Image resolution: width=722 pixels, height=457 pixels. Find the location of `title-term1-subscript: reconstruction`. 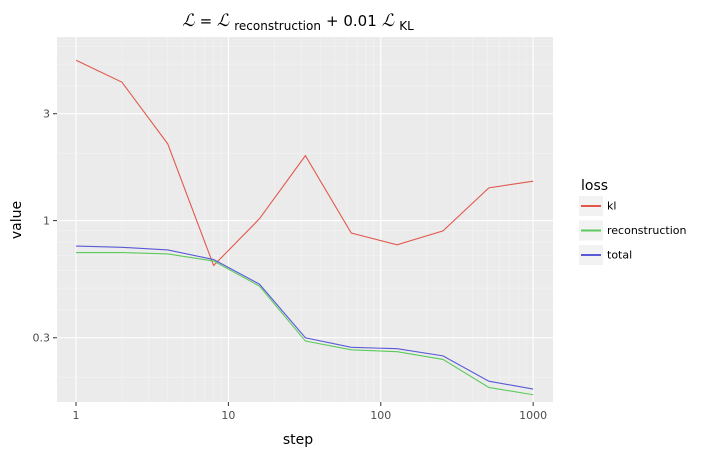

title-term1-subscript: reconstruction is located at coordinates (277, 26).